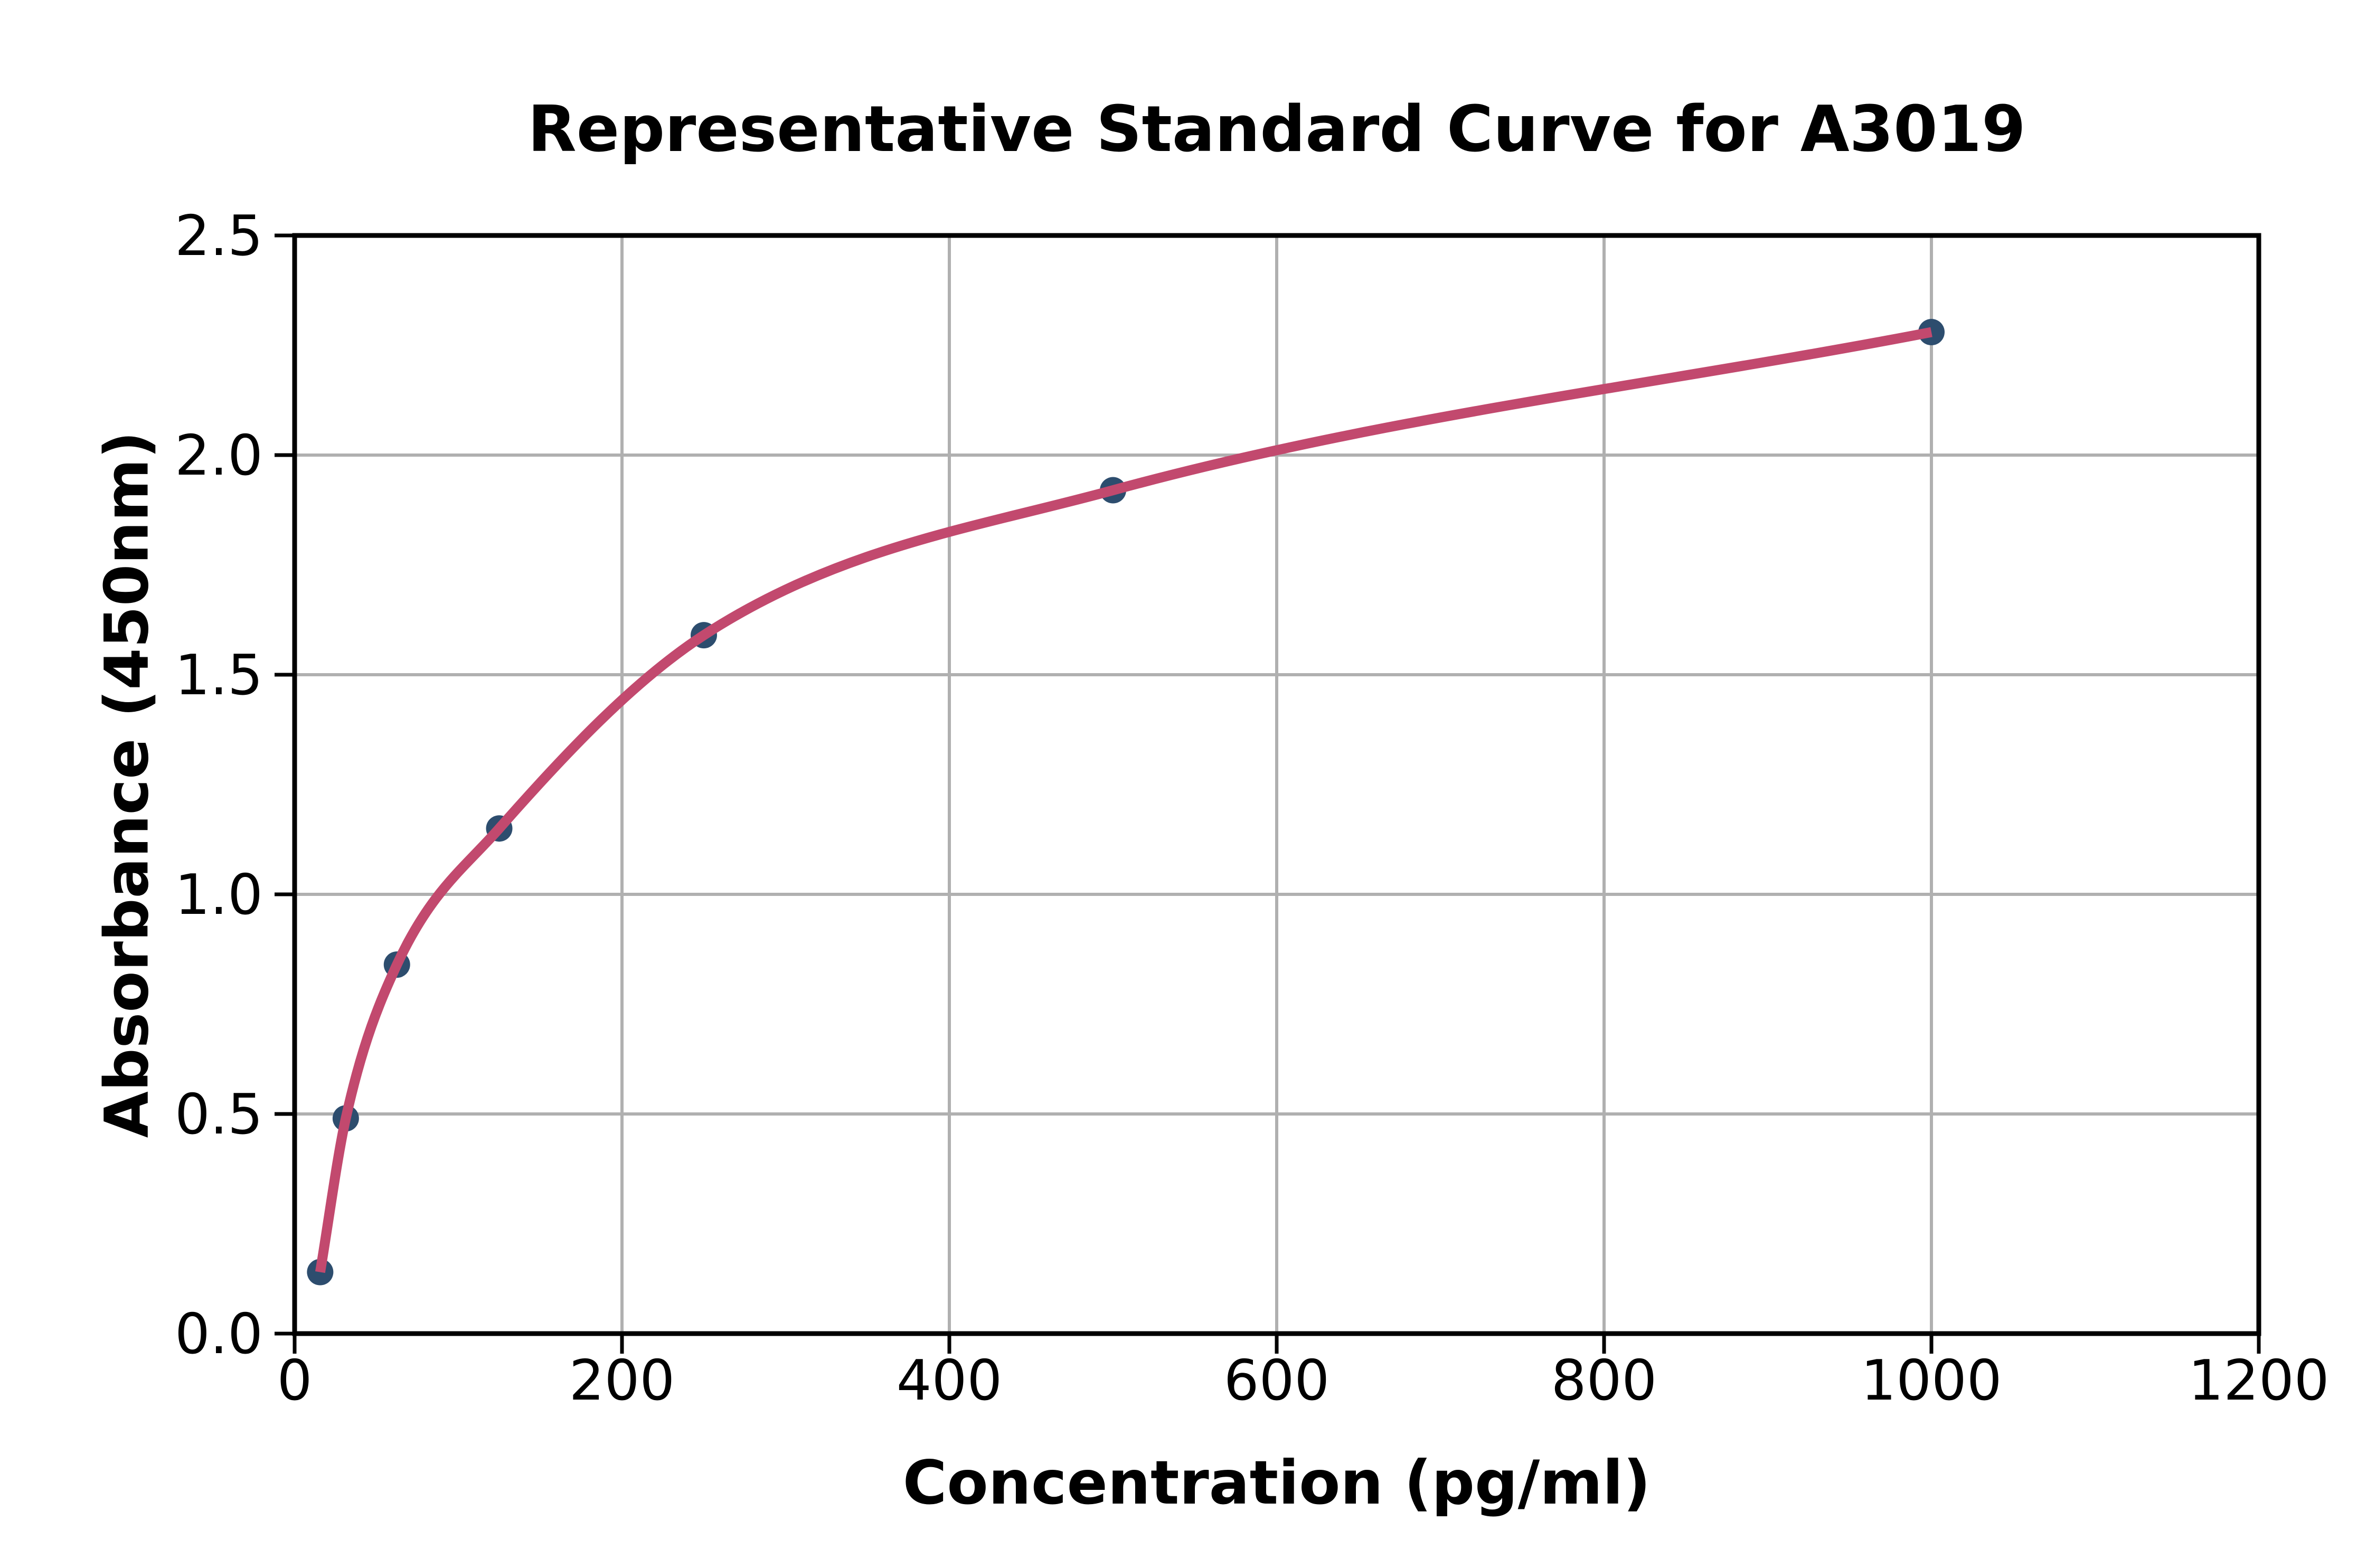 Image resolution: width=2376 pixels, height=1568 pixels. I want to click on y-tick-label: 1.0, so click(219, 895).